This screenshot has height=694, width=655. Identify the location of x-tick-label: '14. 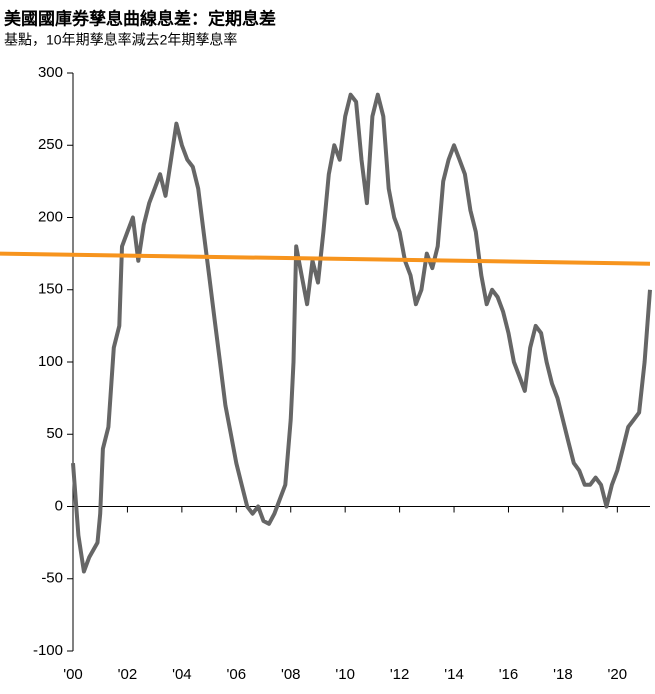
(454, 674).